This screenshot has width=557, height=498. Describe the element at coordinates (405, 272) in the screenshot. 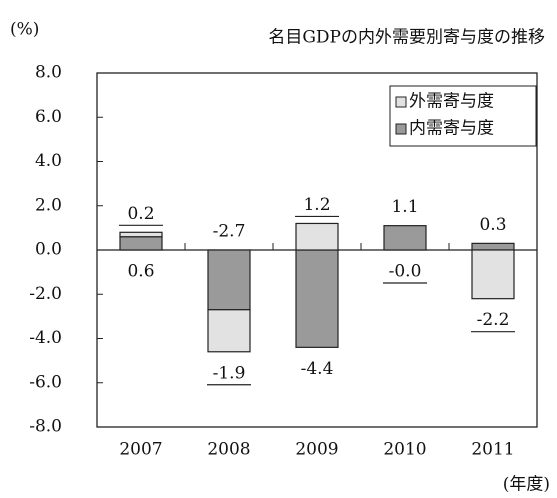

I see `data-label: -0.0` at that location.